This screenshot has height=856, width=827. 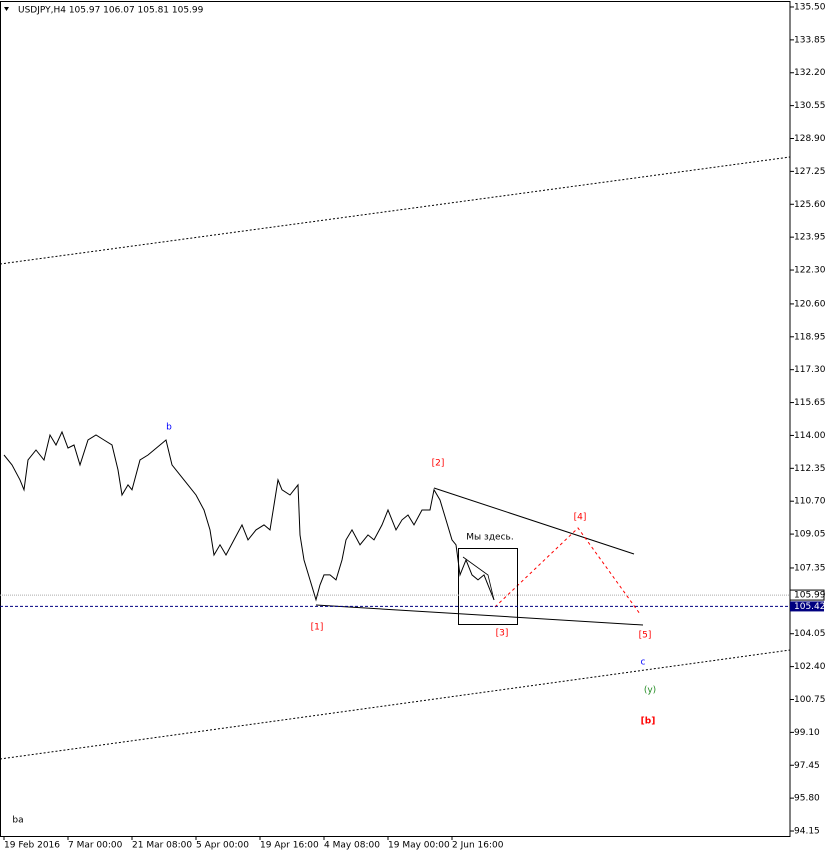 I want to click on wave-label: [2], so click(x=438, y=464).